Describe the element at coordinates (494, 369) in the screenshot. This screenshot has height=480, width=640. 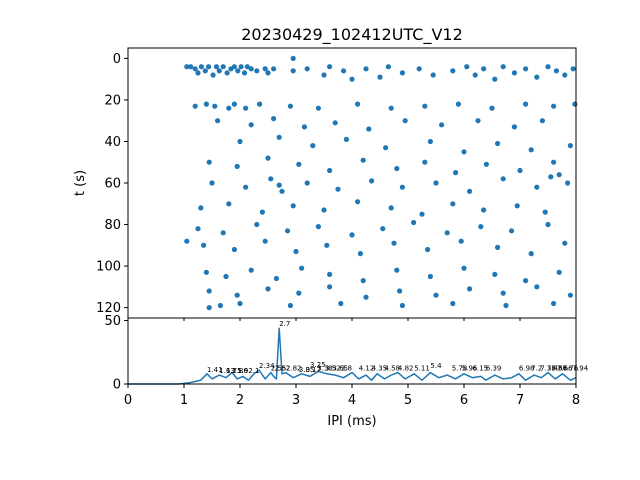
I see `peak-label: 6.39` at that location.